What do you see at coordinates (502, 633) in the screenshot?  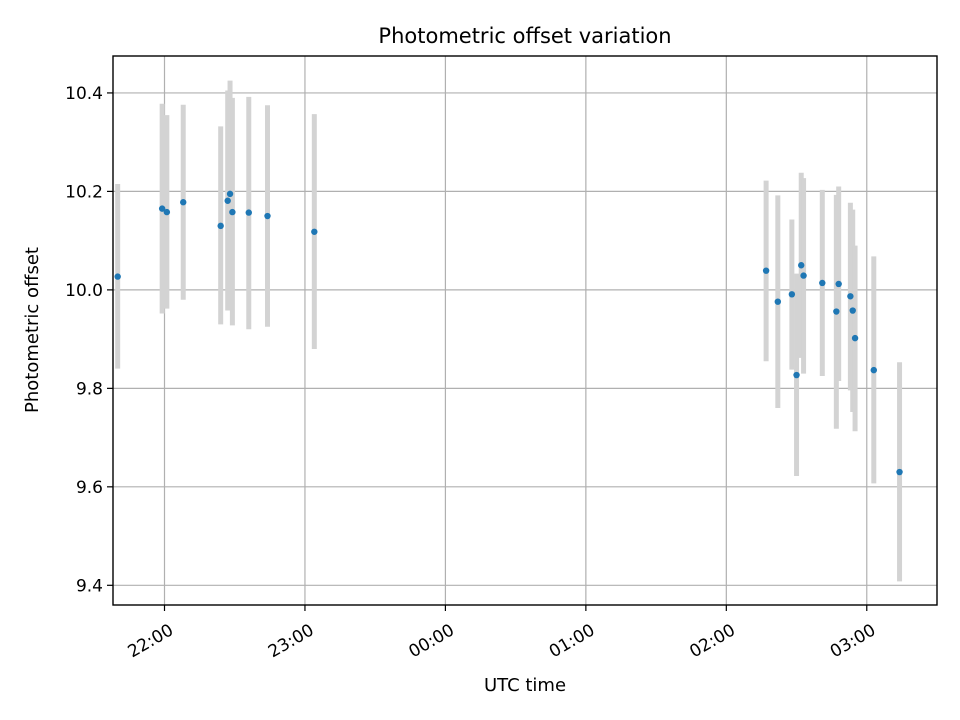 I see `x-axis-ticks: 22:00 23:00 00:00 01:00 02:00 03:00` at bounding box center [502, 633].